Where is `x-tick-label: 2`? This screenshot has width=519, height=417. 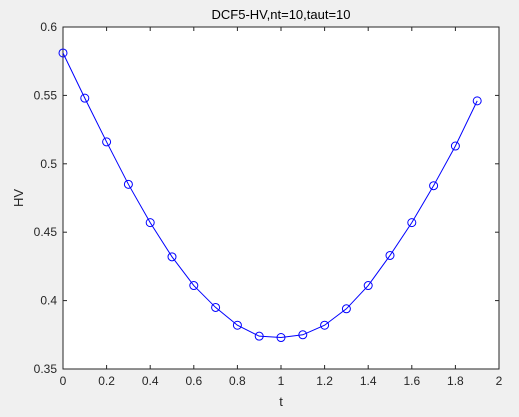 x-tick-label: 2 is located at coordinates (499, 381).